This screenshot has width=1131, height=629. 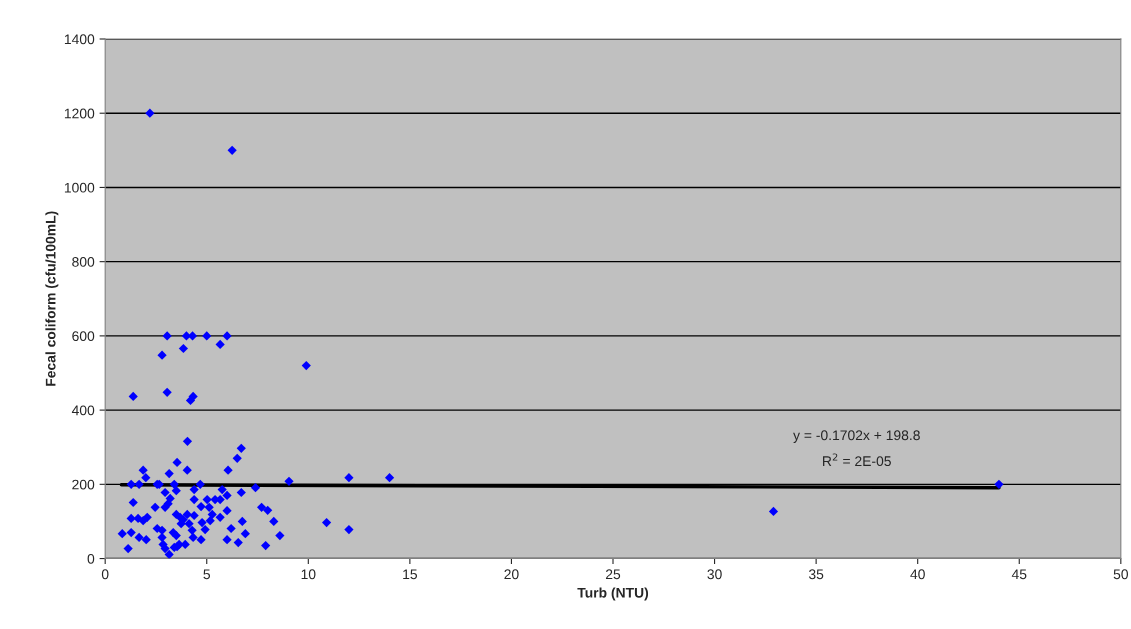 I want to click on y-tick-label: 600, so click(x=83, y=336).